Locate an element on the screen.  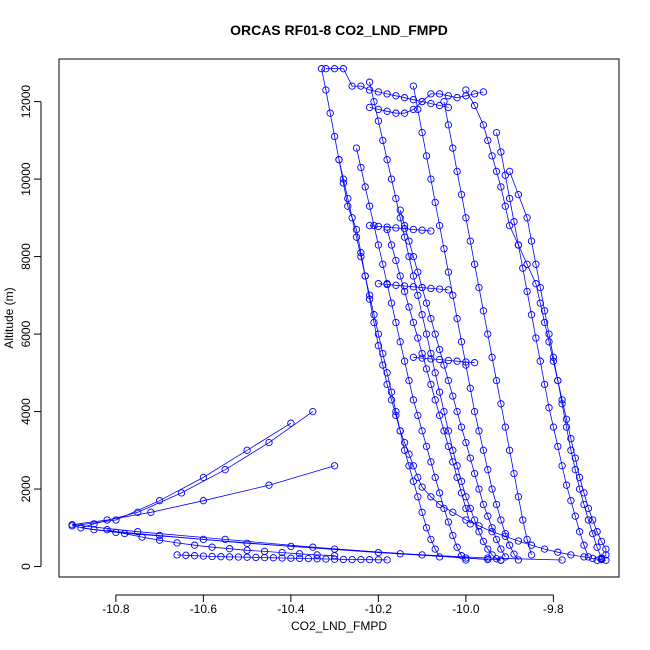
x-axis-label: CO2_LND_FMPD is located at coordinates (339, 626).